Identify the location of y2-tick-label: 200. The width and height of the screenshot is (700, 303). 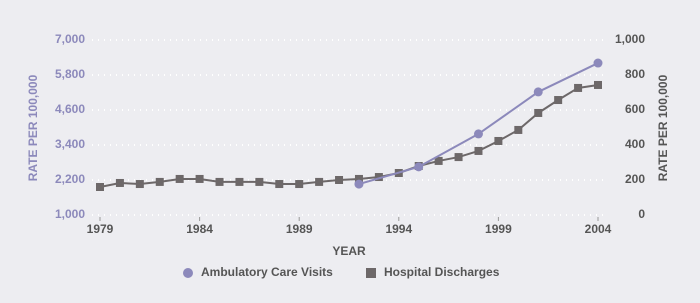
(635, 179).